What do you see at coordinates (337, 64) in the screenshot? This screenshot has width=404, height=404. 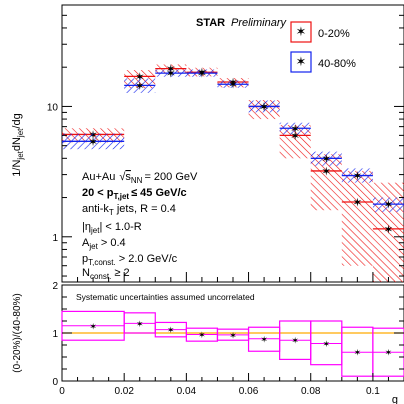 I see `legend-label-40-80: 40-80%` at bounding box center [337, 64].